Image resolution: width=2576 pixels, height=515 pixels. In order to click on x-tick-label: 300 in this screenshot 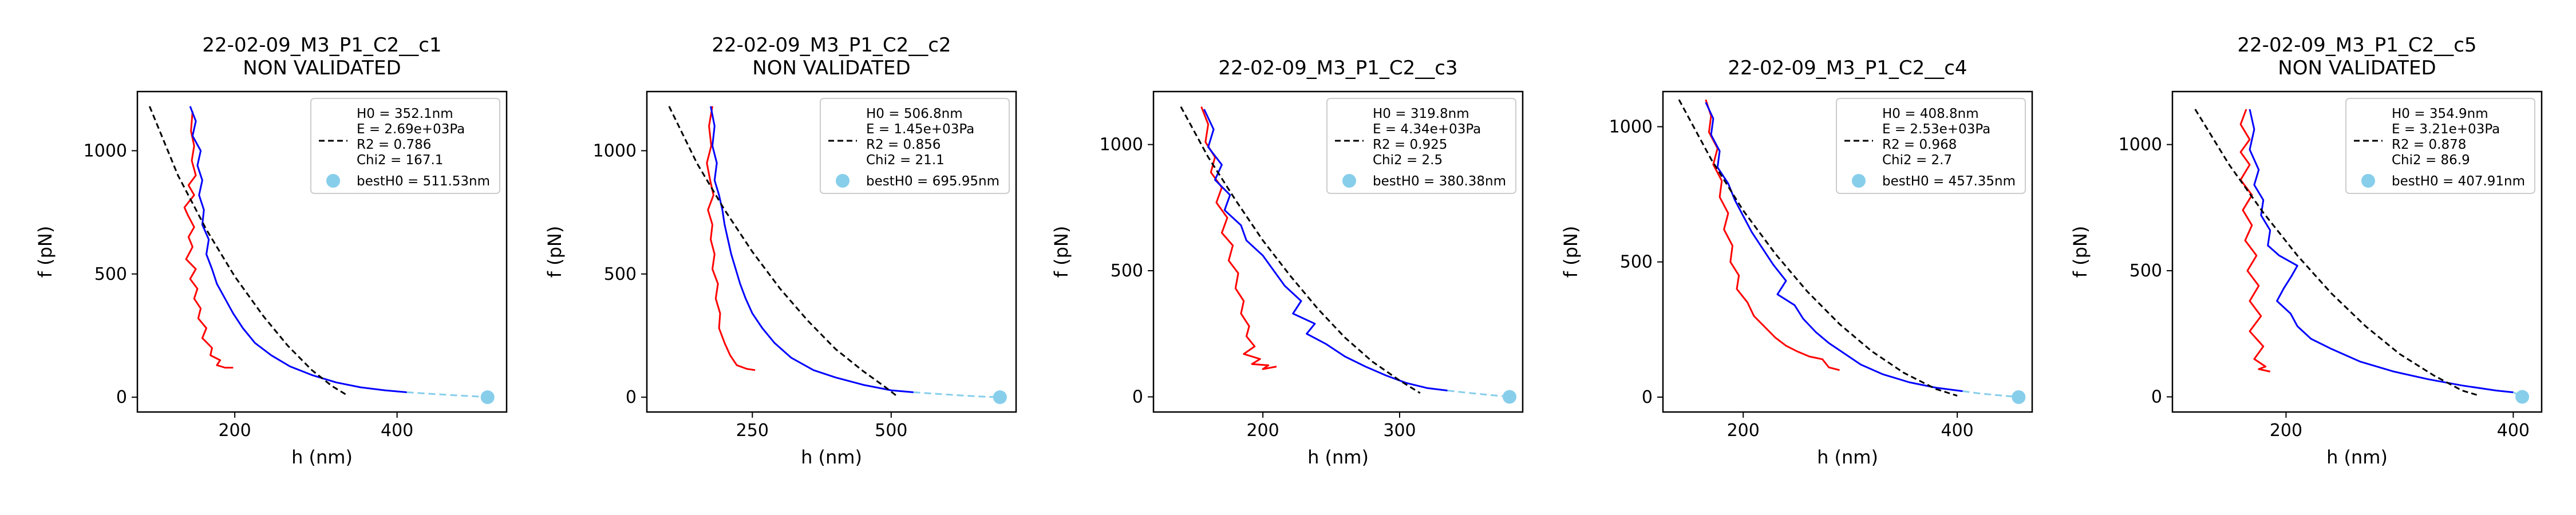, I will do `click(1400, 431)`.